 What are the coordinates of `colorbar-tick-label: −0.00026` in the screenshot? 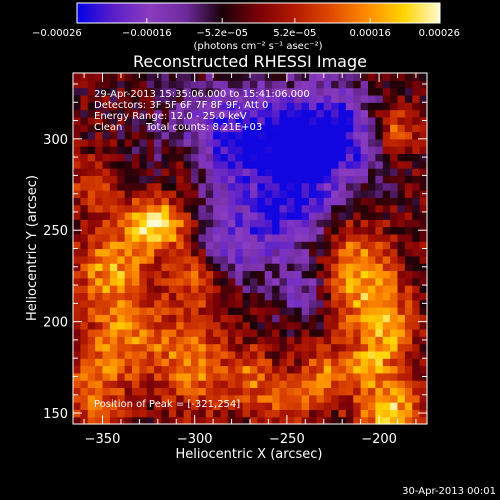 It's located at (57, 33).